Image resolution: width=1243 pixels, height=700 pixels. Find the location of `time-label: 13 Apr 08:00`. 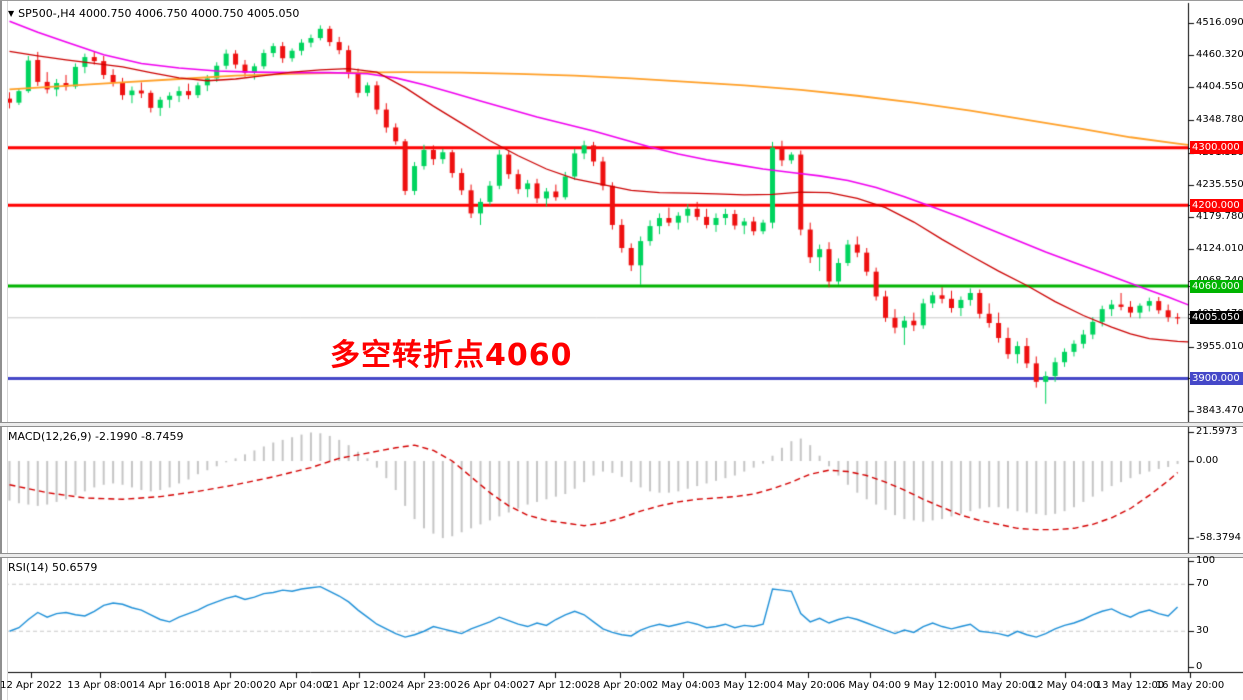

time-label: 13 Apr 08:00 is located at coordinates (100, 685).